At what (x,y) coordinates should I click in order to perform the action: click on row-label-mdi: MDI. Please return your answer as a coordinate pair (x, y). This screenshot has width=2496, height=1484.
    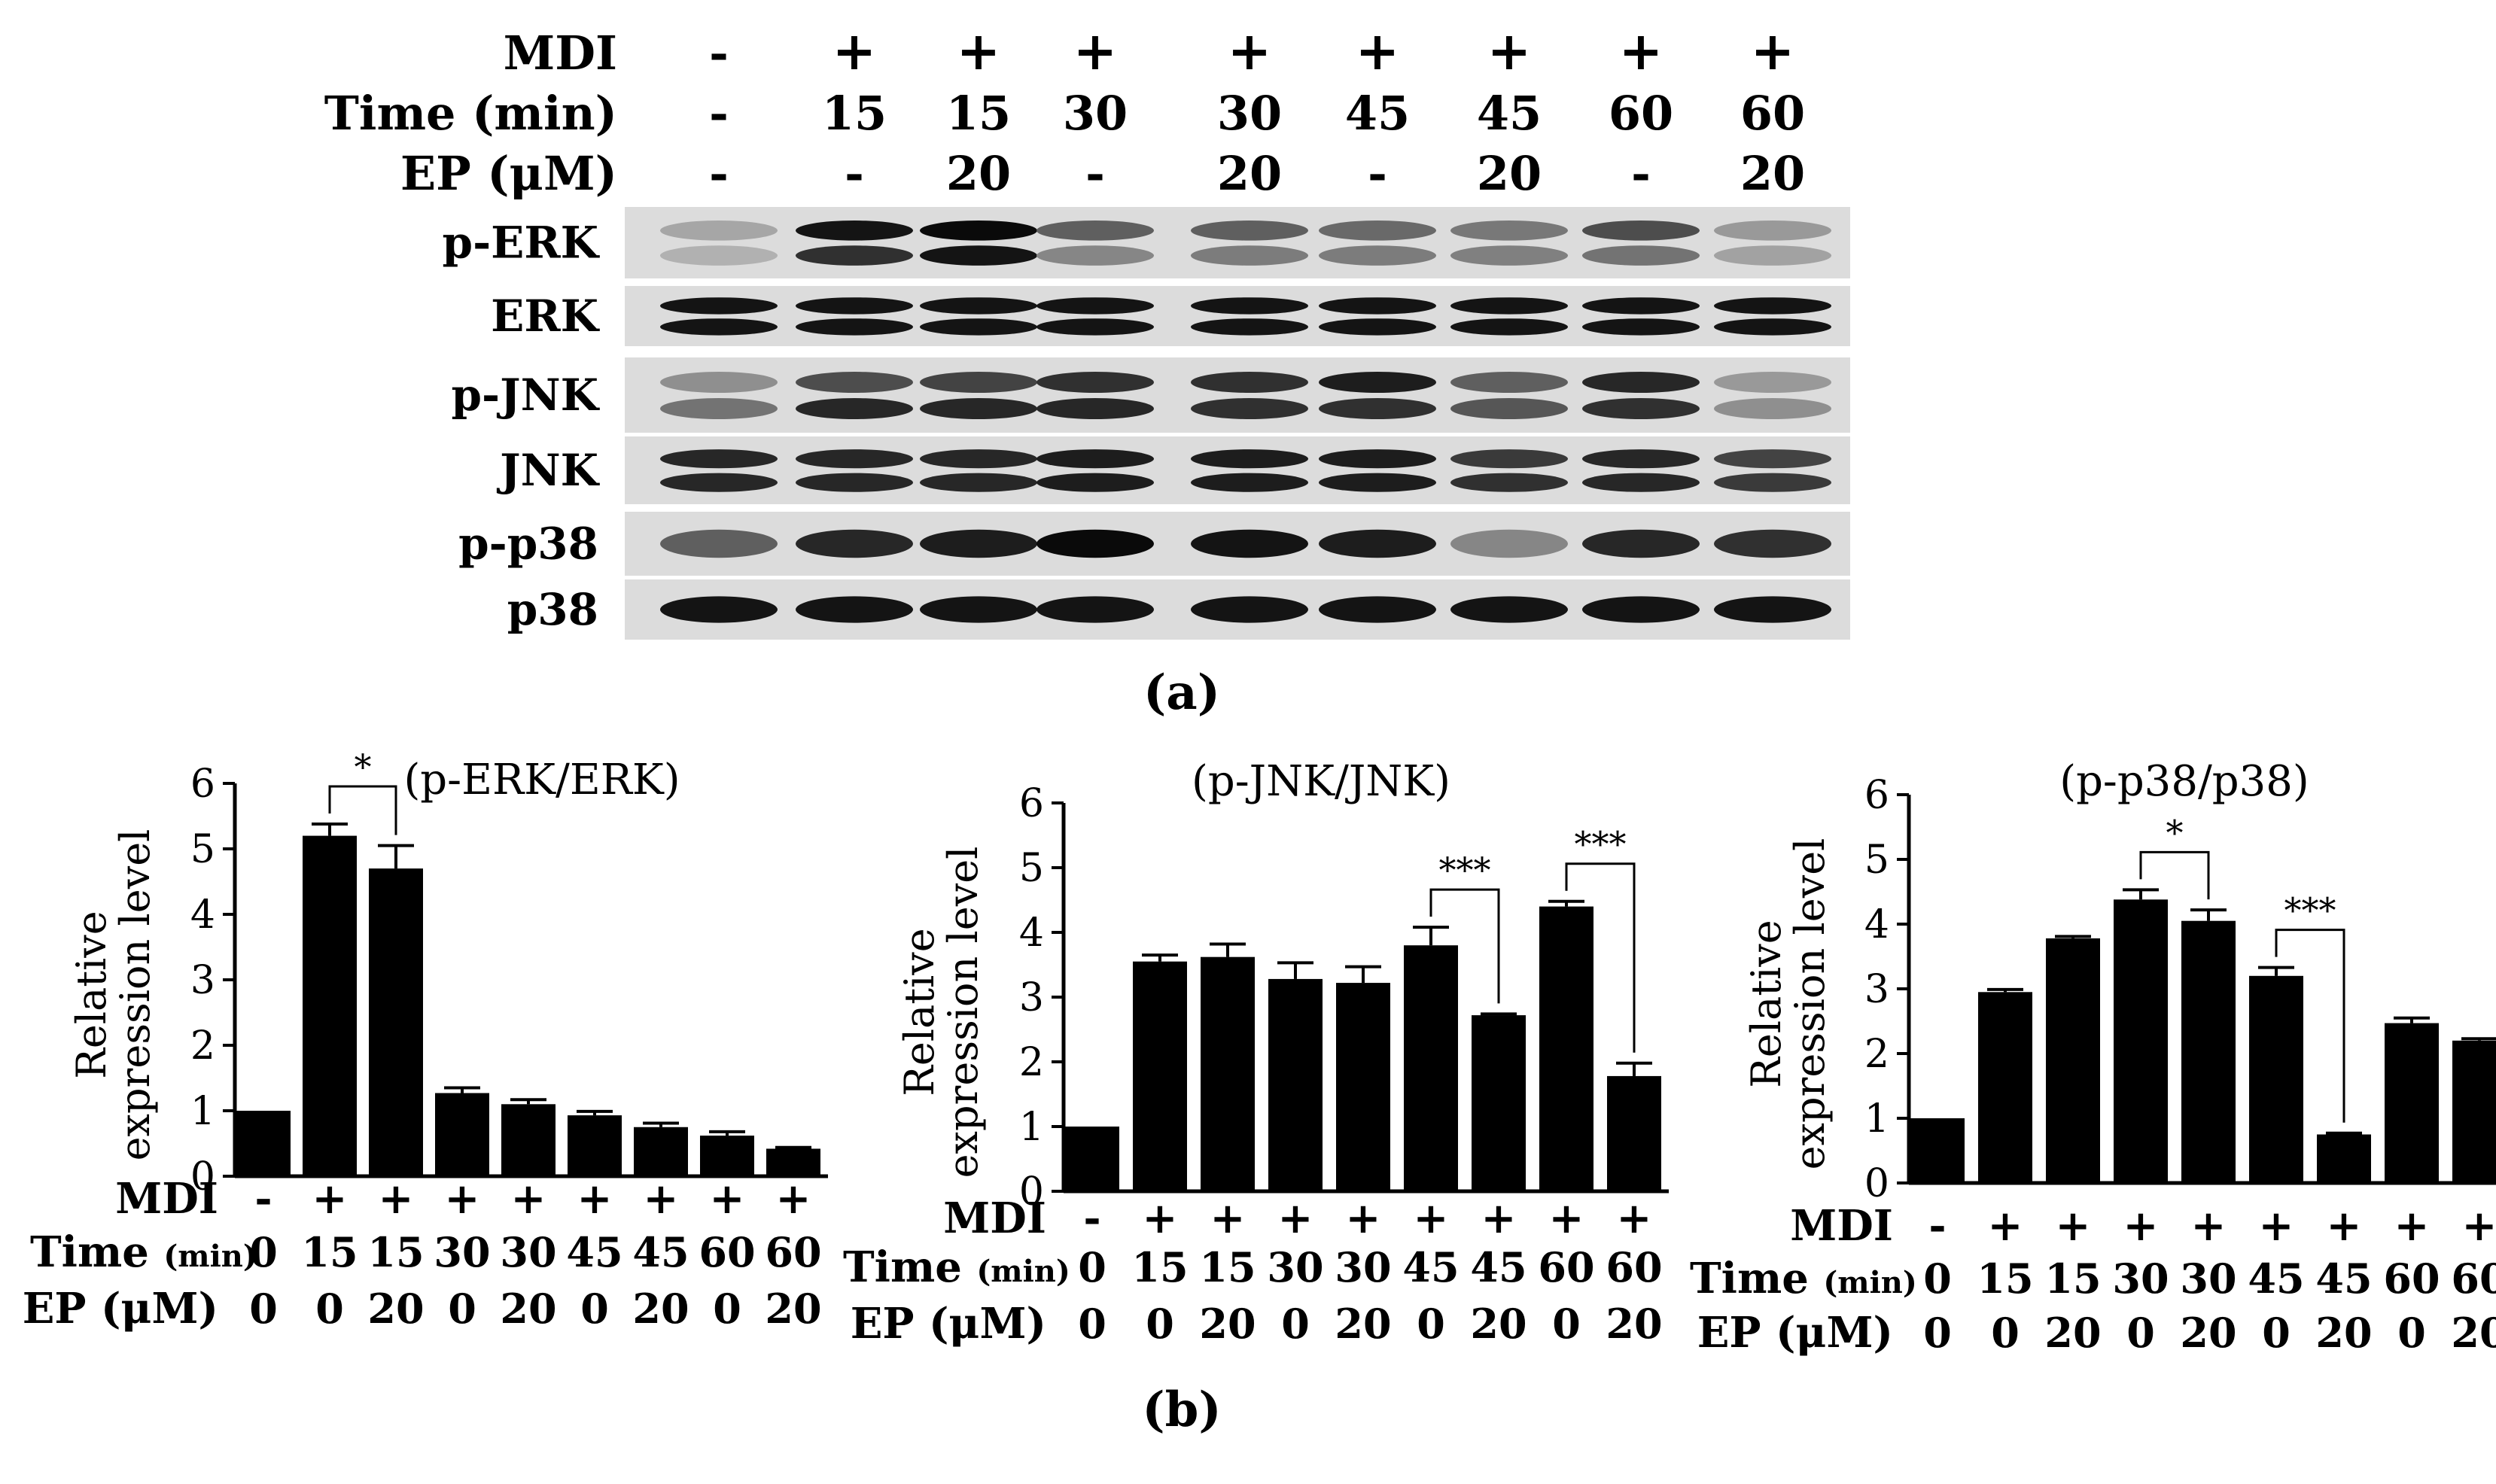
    Looking at the image, I should click on (1841, 1226).